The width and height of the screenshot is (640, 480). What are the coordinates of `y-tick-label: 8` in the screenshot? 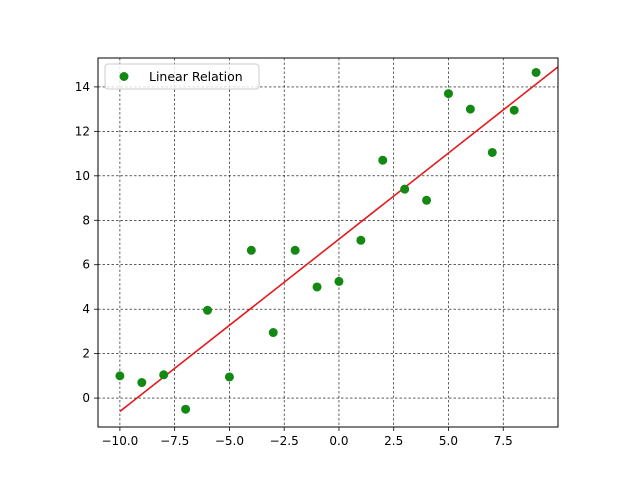 It's located at (86, 220).